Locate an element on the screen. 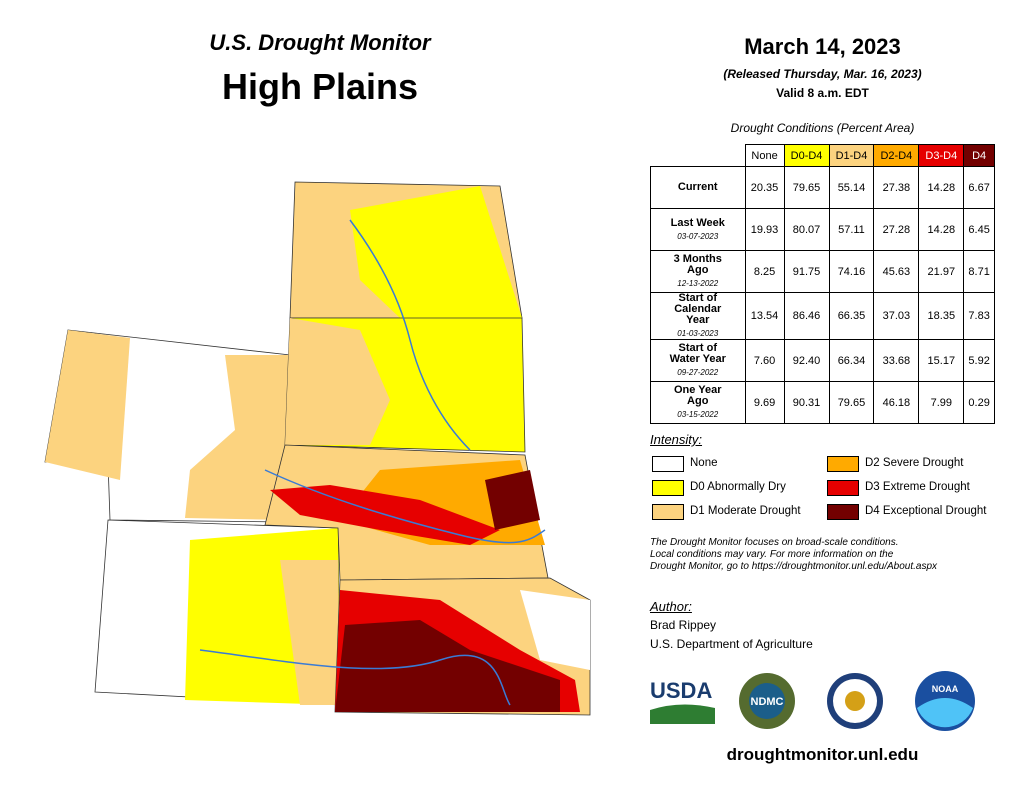 This screenshot has height=791, width=1024. legend-label: None is located at coordinates (704, 463).